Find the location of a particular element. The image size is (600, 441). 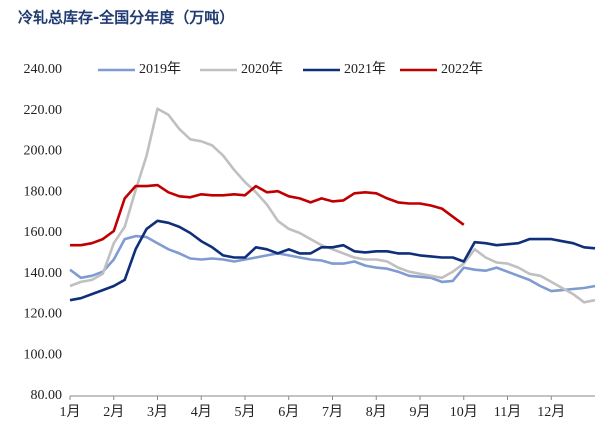

x-tick-label: 12月 is located at coordinates (551, 412).